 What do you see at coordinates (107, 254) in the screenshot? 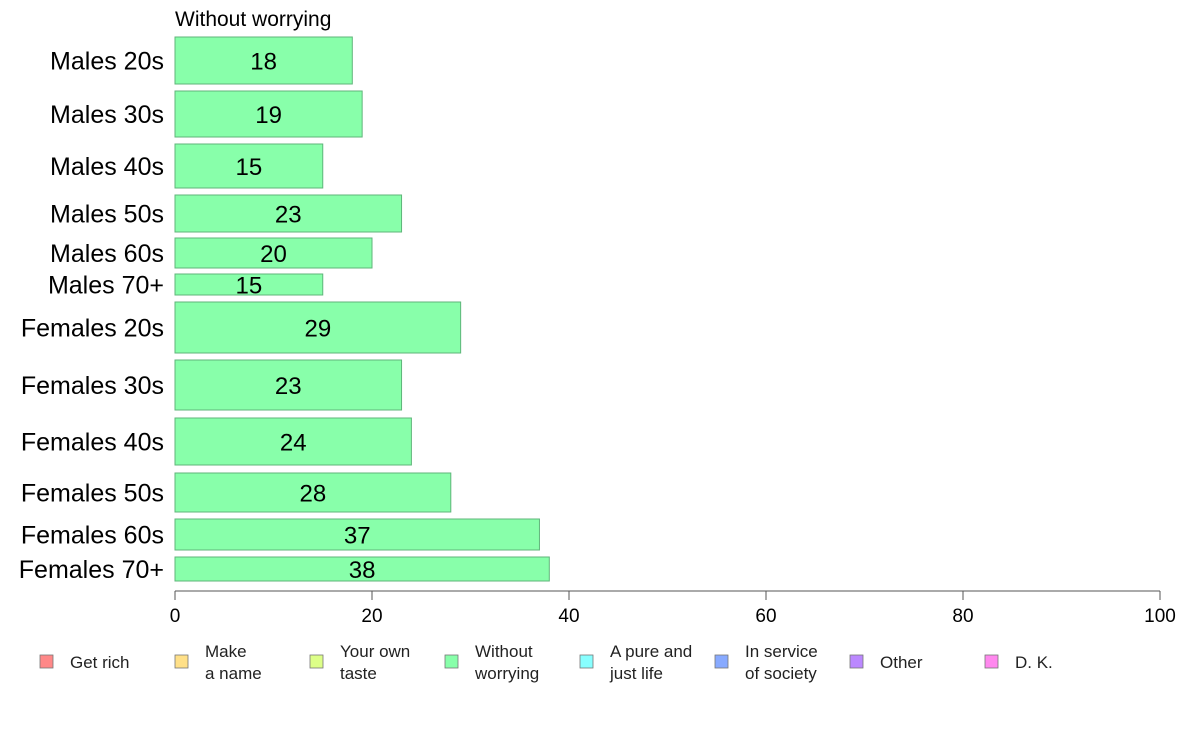
I see `category-label: Males 60s` at bounding box center [107, 254].